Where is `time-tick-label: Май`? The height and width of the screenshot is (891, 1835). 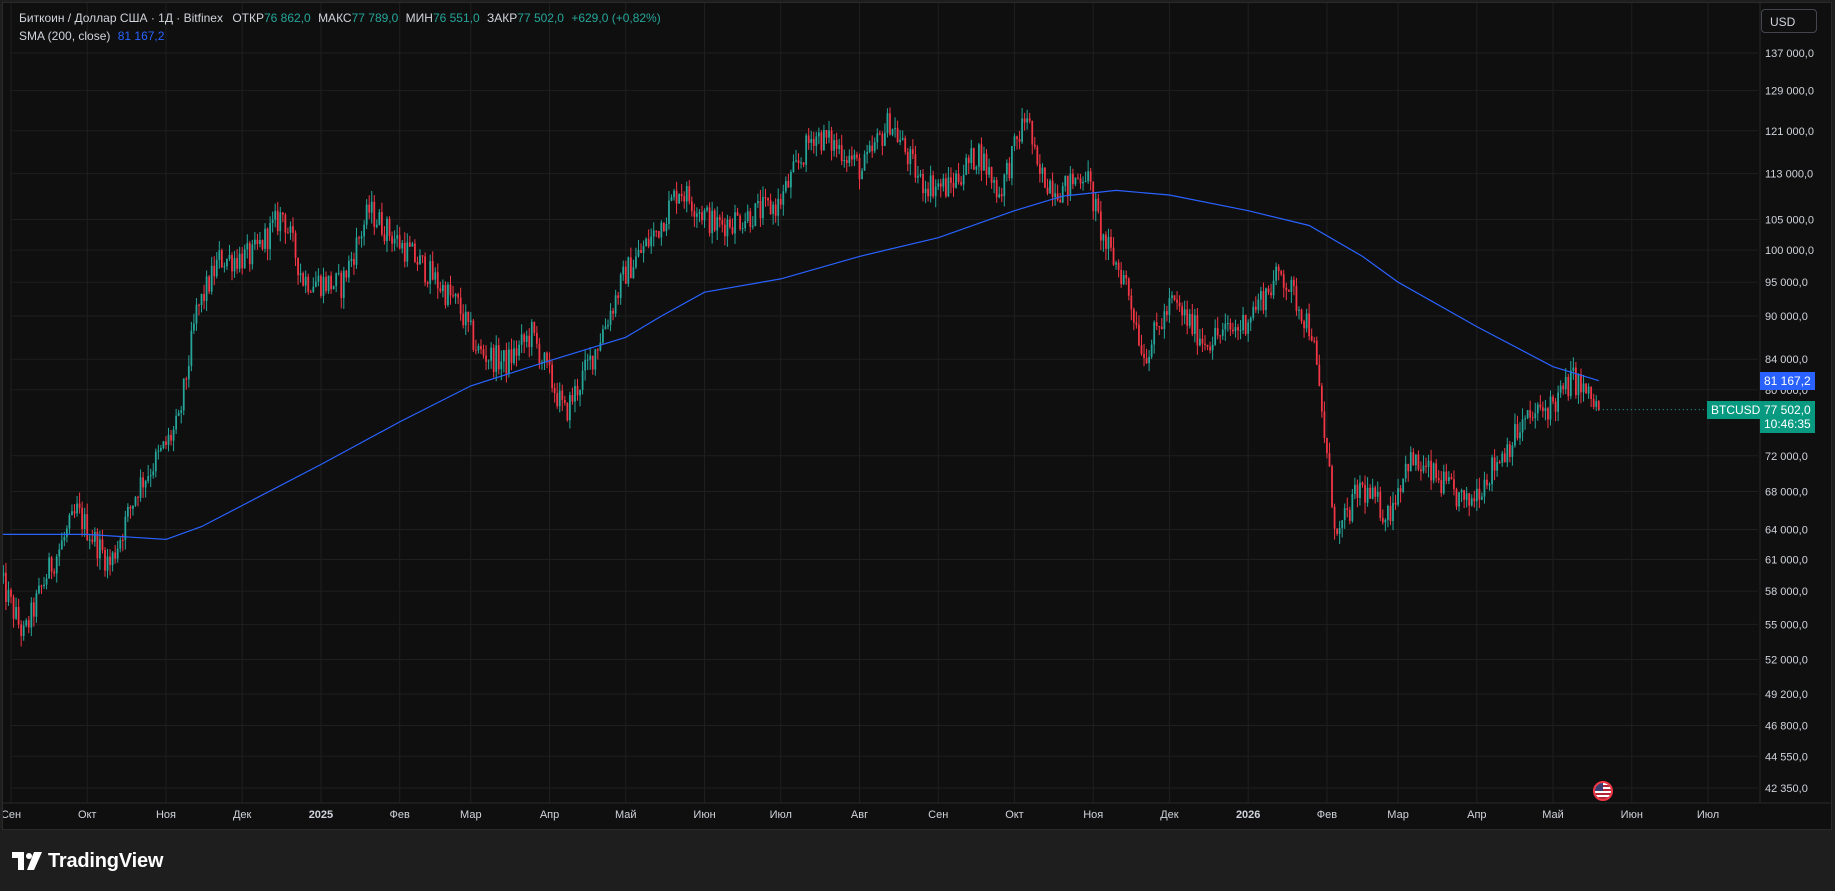 time-tick-label: Май is located at coordinates (626, 815).